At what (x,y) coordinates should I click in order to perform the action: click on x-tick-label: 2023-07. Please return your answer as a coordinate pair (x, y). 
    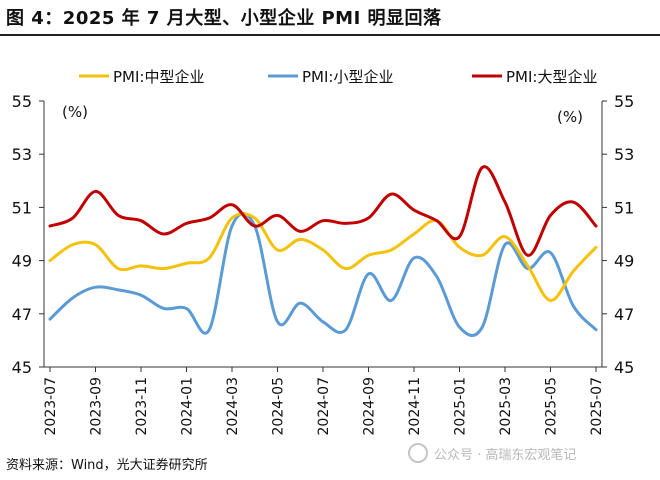
    Looking at the image, I should click on (51, 406).